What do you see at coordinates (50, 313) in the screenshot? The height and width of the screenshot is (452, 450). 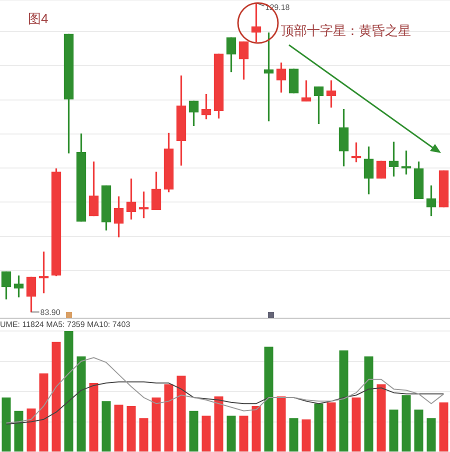 I see `annotation: 83.90` at bounding box center [50, 313].